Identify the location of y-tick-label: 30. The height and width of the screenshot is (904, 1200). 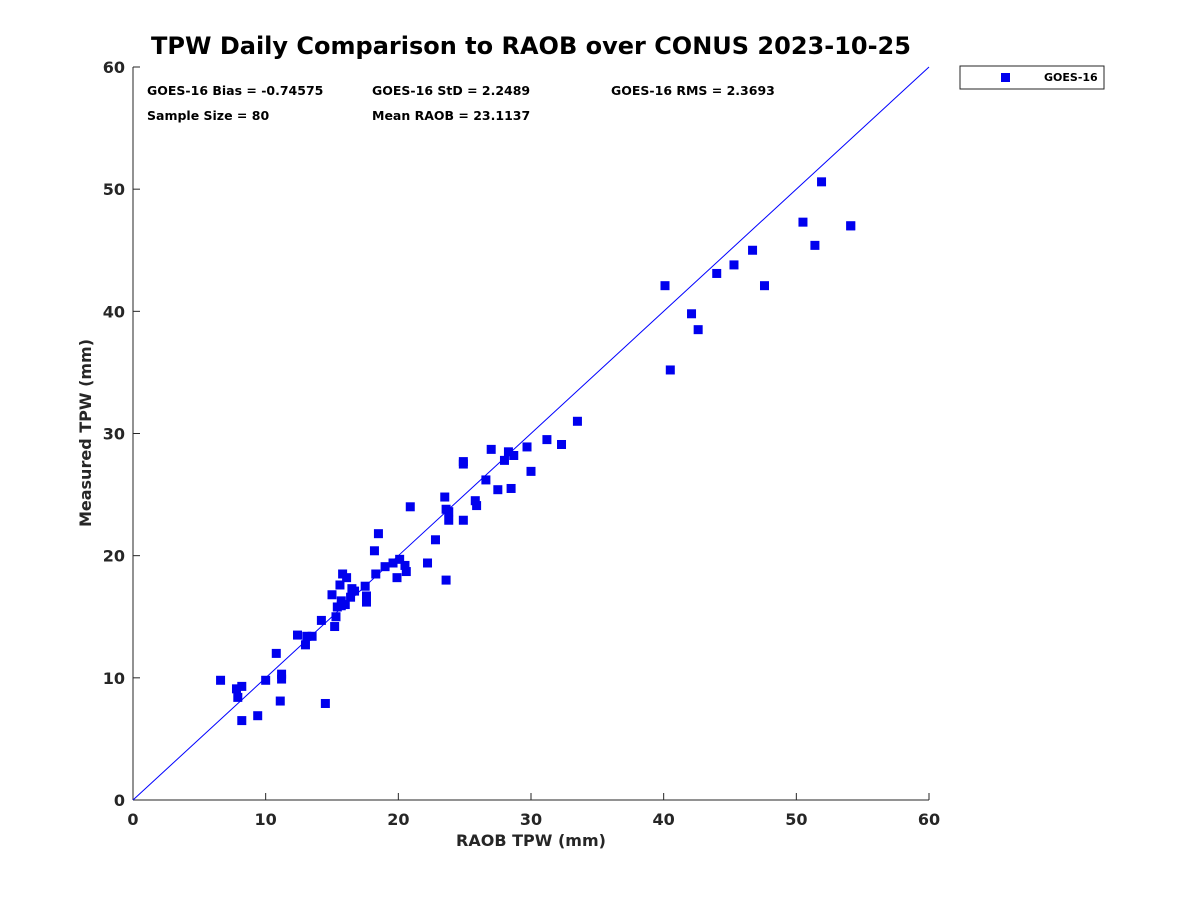
(114, 434).